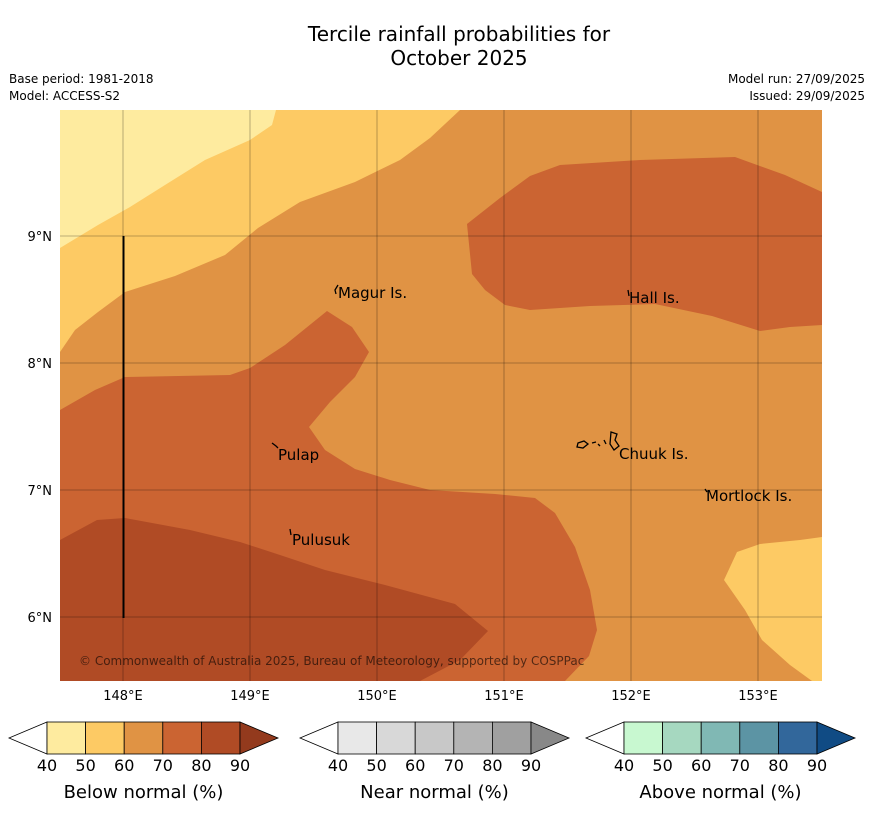  Describe the element at coordinates (434, 792) in the screenshot. I see `colorbar-label: Near normal (%)` at that location.